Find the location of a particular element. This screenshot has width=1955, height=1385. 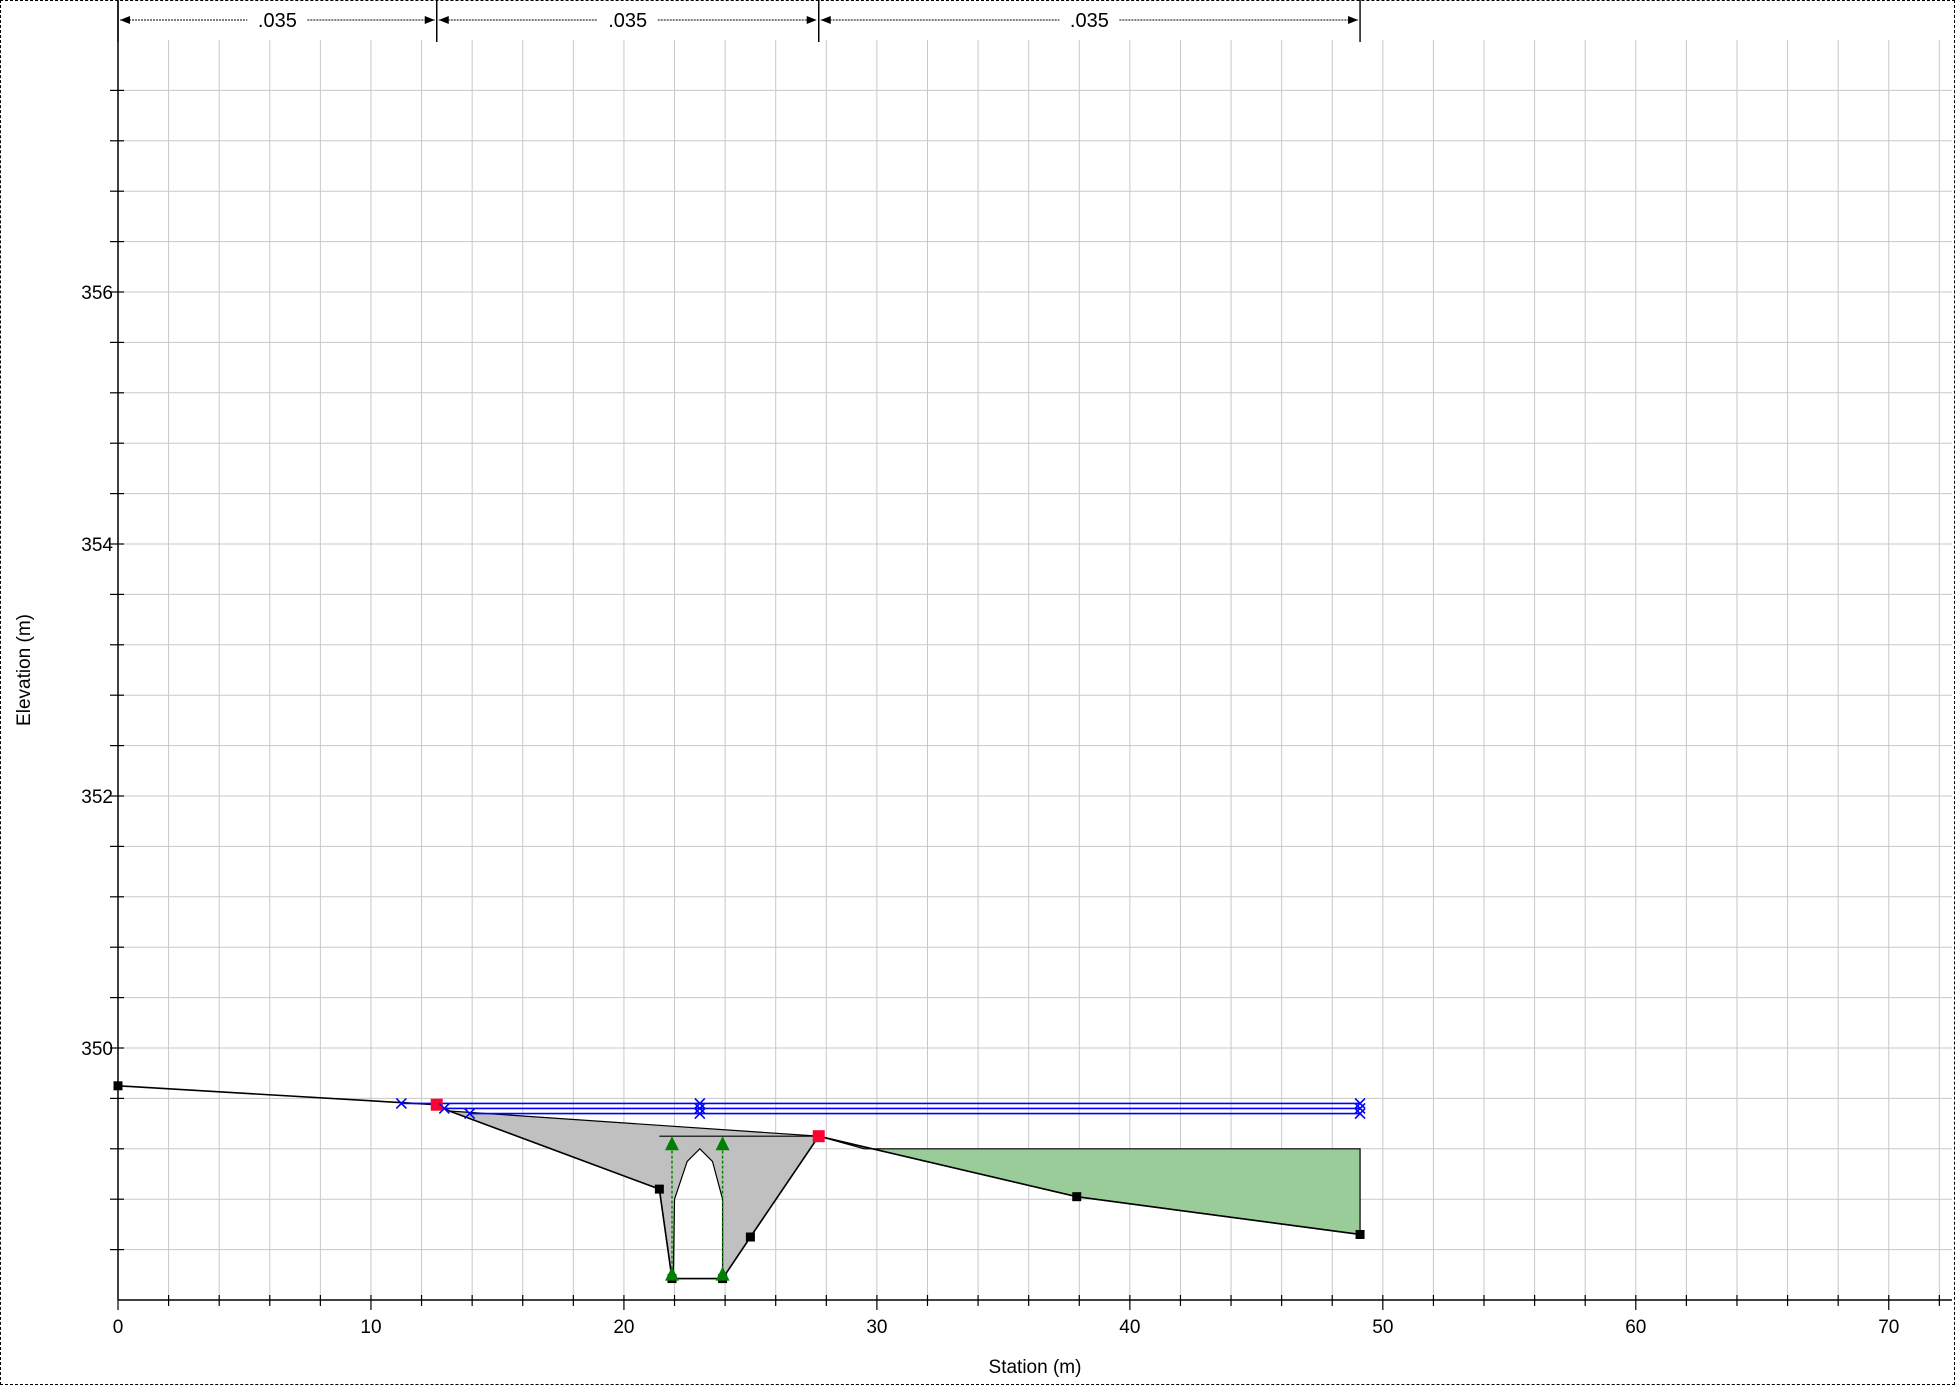

y-tick-label: 356 is located at coordinates (97, 293).